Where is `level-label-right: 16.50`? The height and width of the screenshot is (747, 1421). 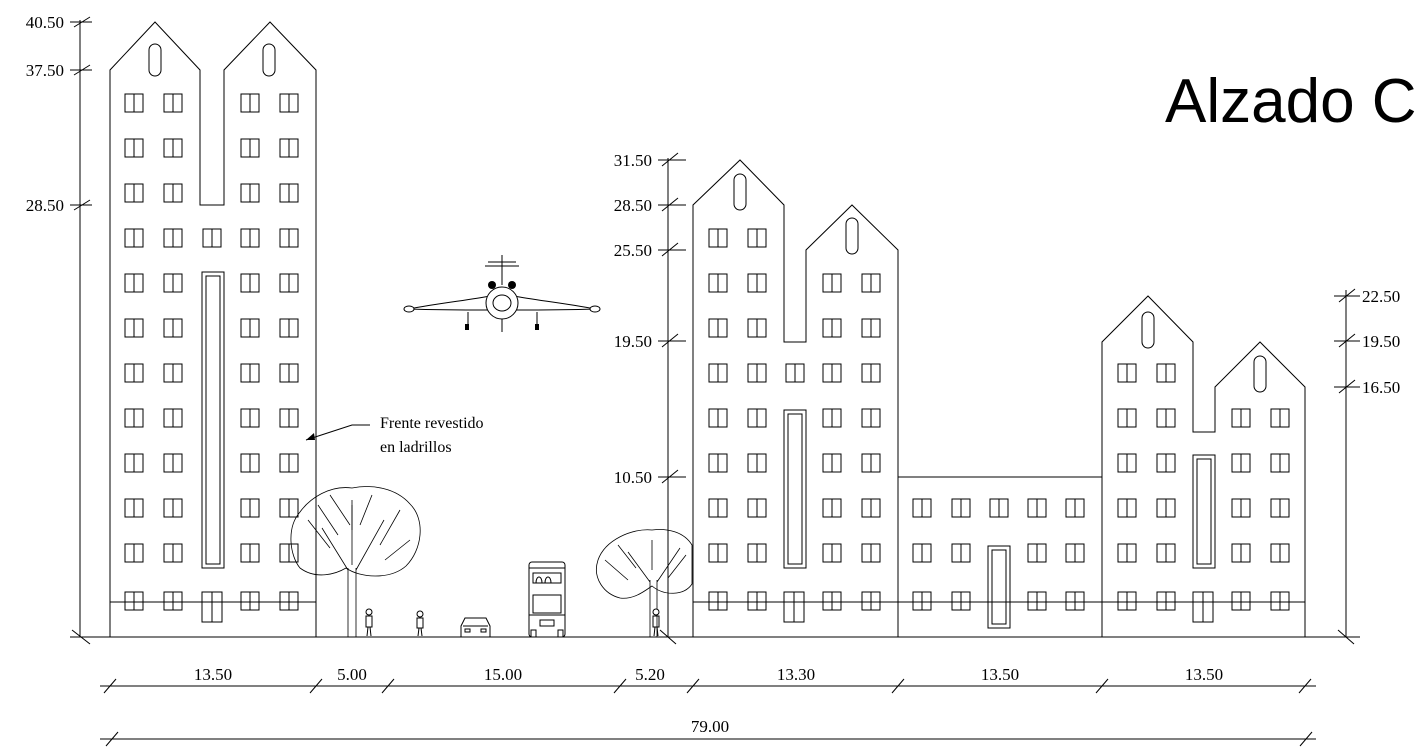
level-label-right: 16.50 is located at coordinates (1381, 387).